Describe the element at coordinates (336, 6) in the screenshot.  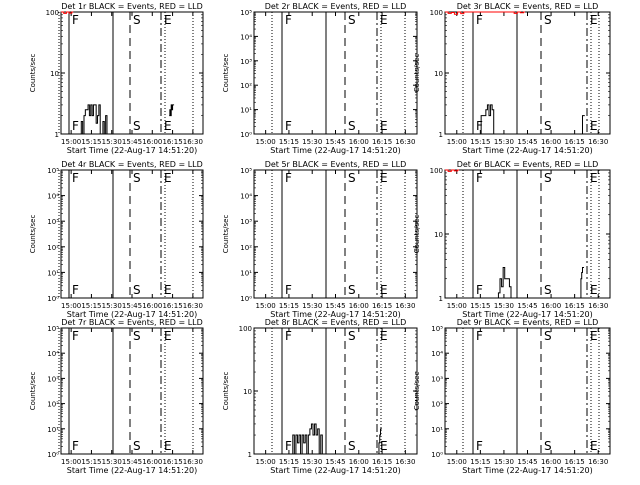
I see `panel-title: Det 2r BLACK = Events, RED = LLD` at that location.